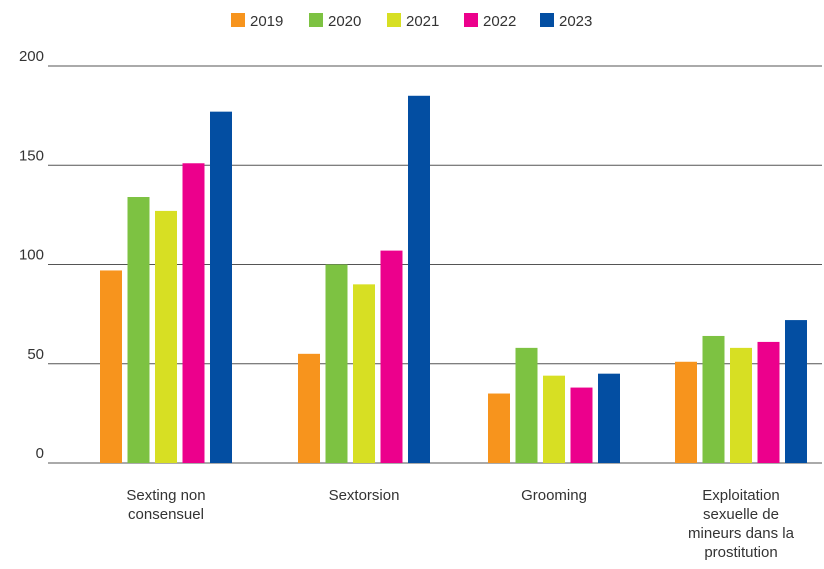 The image size is (824, 569). I want to click on category-label-4-line-2: sexuelle de, so click(741, 514).